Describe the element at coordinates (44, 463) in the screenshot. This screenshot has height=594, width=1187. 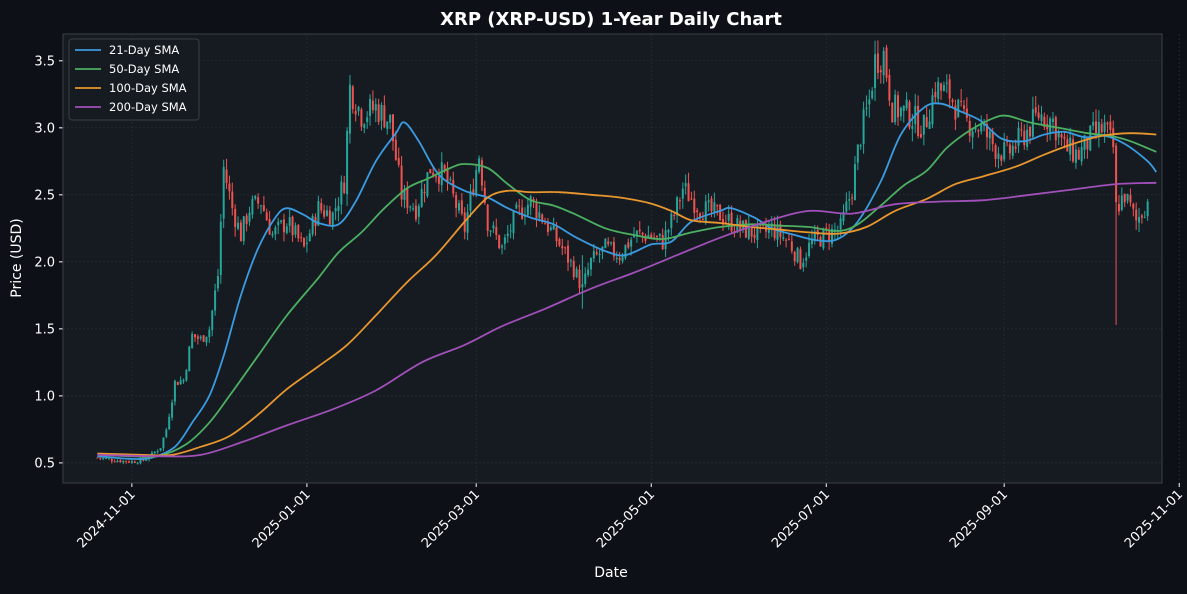
I see `y-tick-label: 0.5` at that location.